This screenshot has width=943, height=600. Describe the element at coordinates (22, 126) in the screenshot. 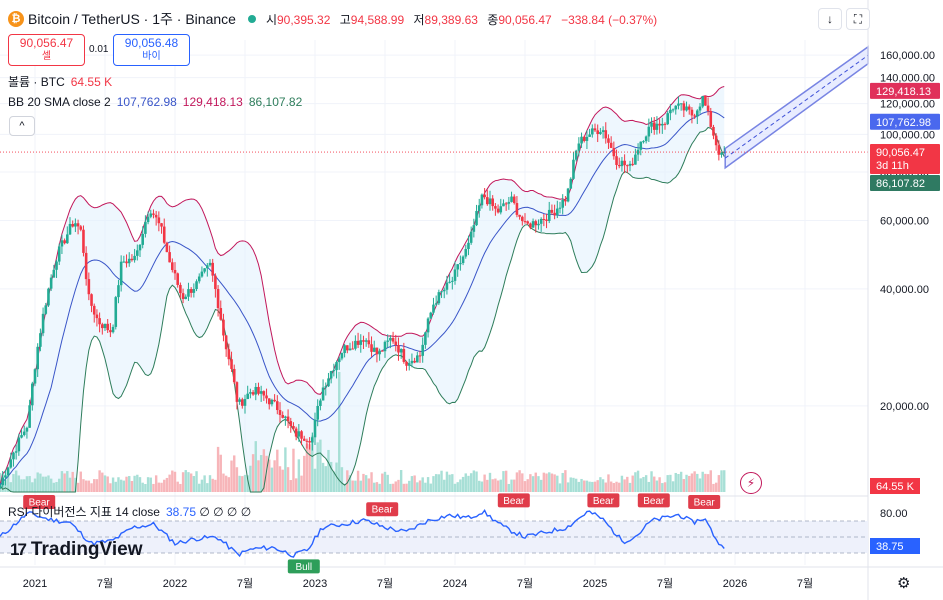

I see `collapse-legend-button: ^` at that location.